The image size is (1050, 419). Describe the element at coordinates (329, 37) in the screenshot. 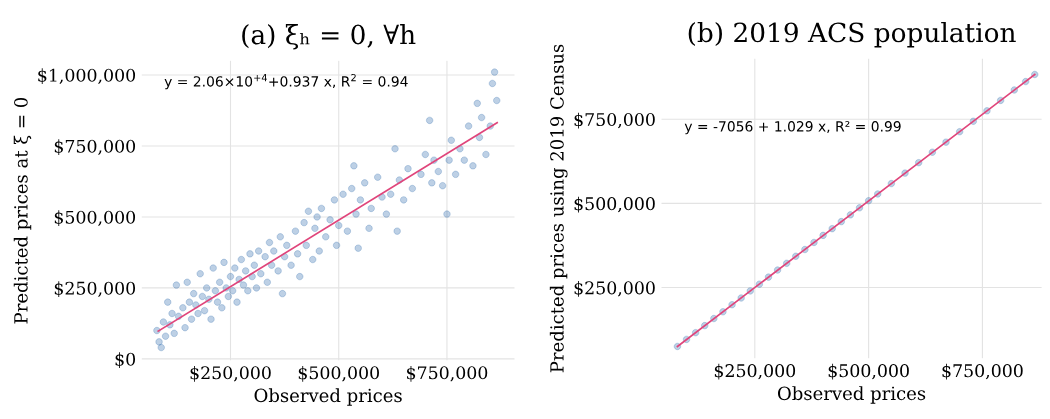

I see `chart-title: (a) ξₕ = 0, ∀h` at that location.